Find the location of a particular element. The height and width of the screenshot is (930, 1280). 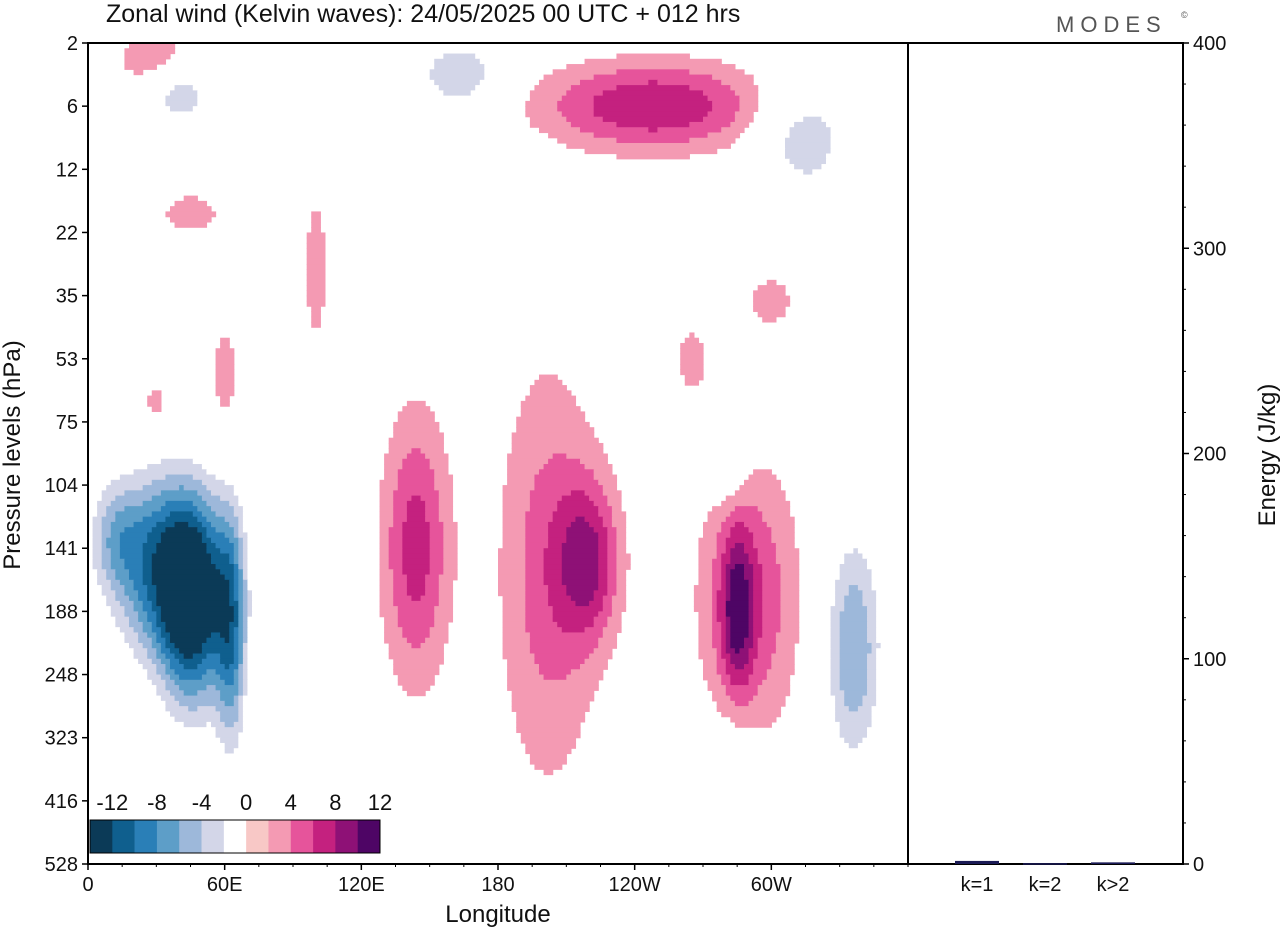

x-tick-label: 120E is located at coordinates (361, 885).